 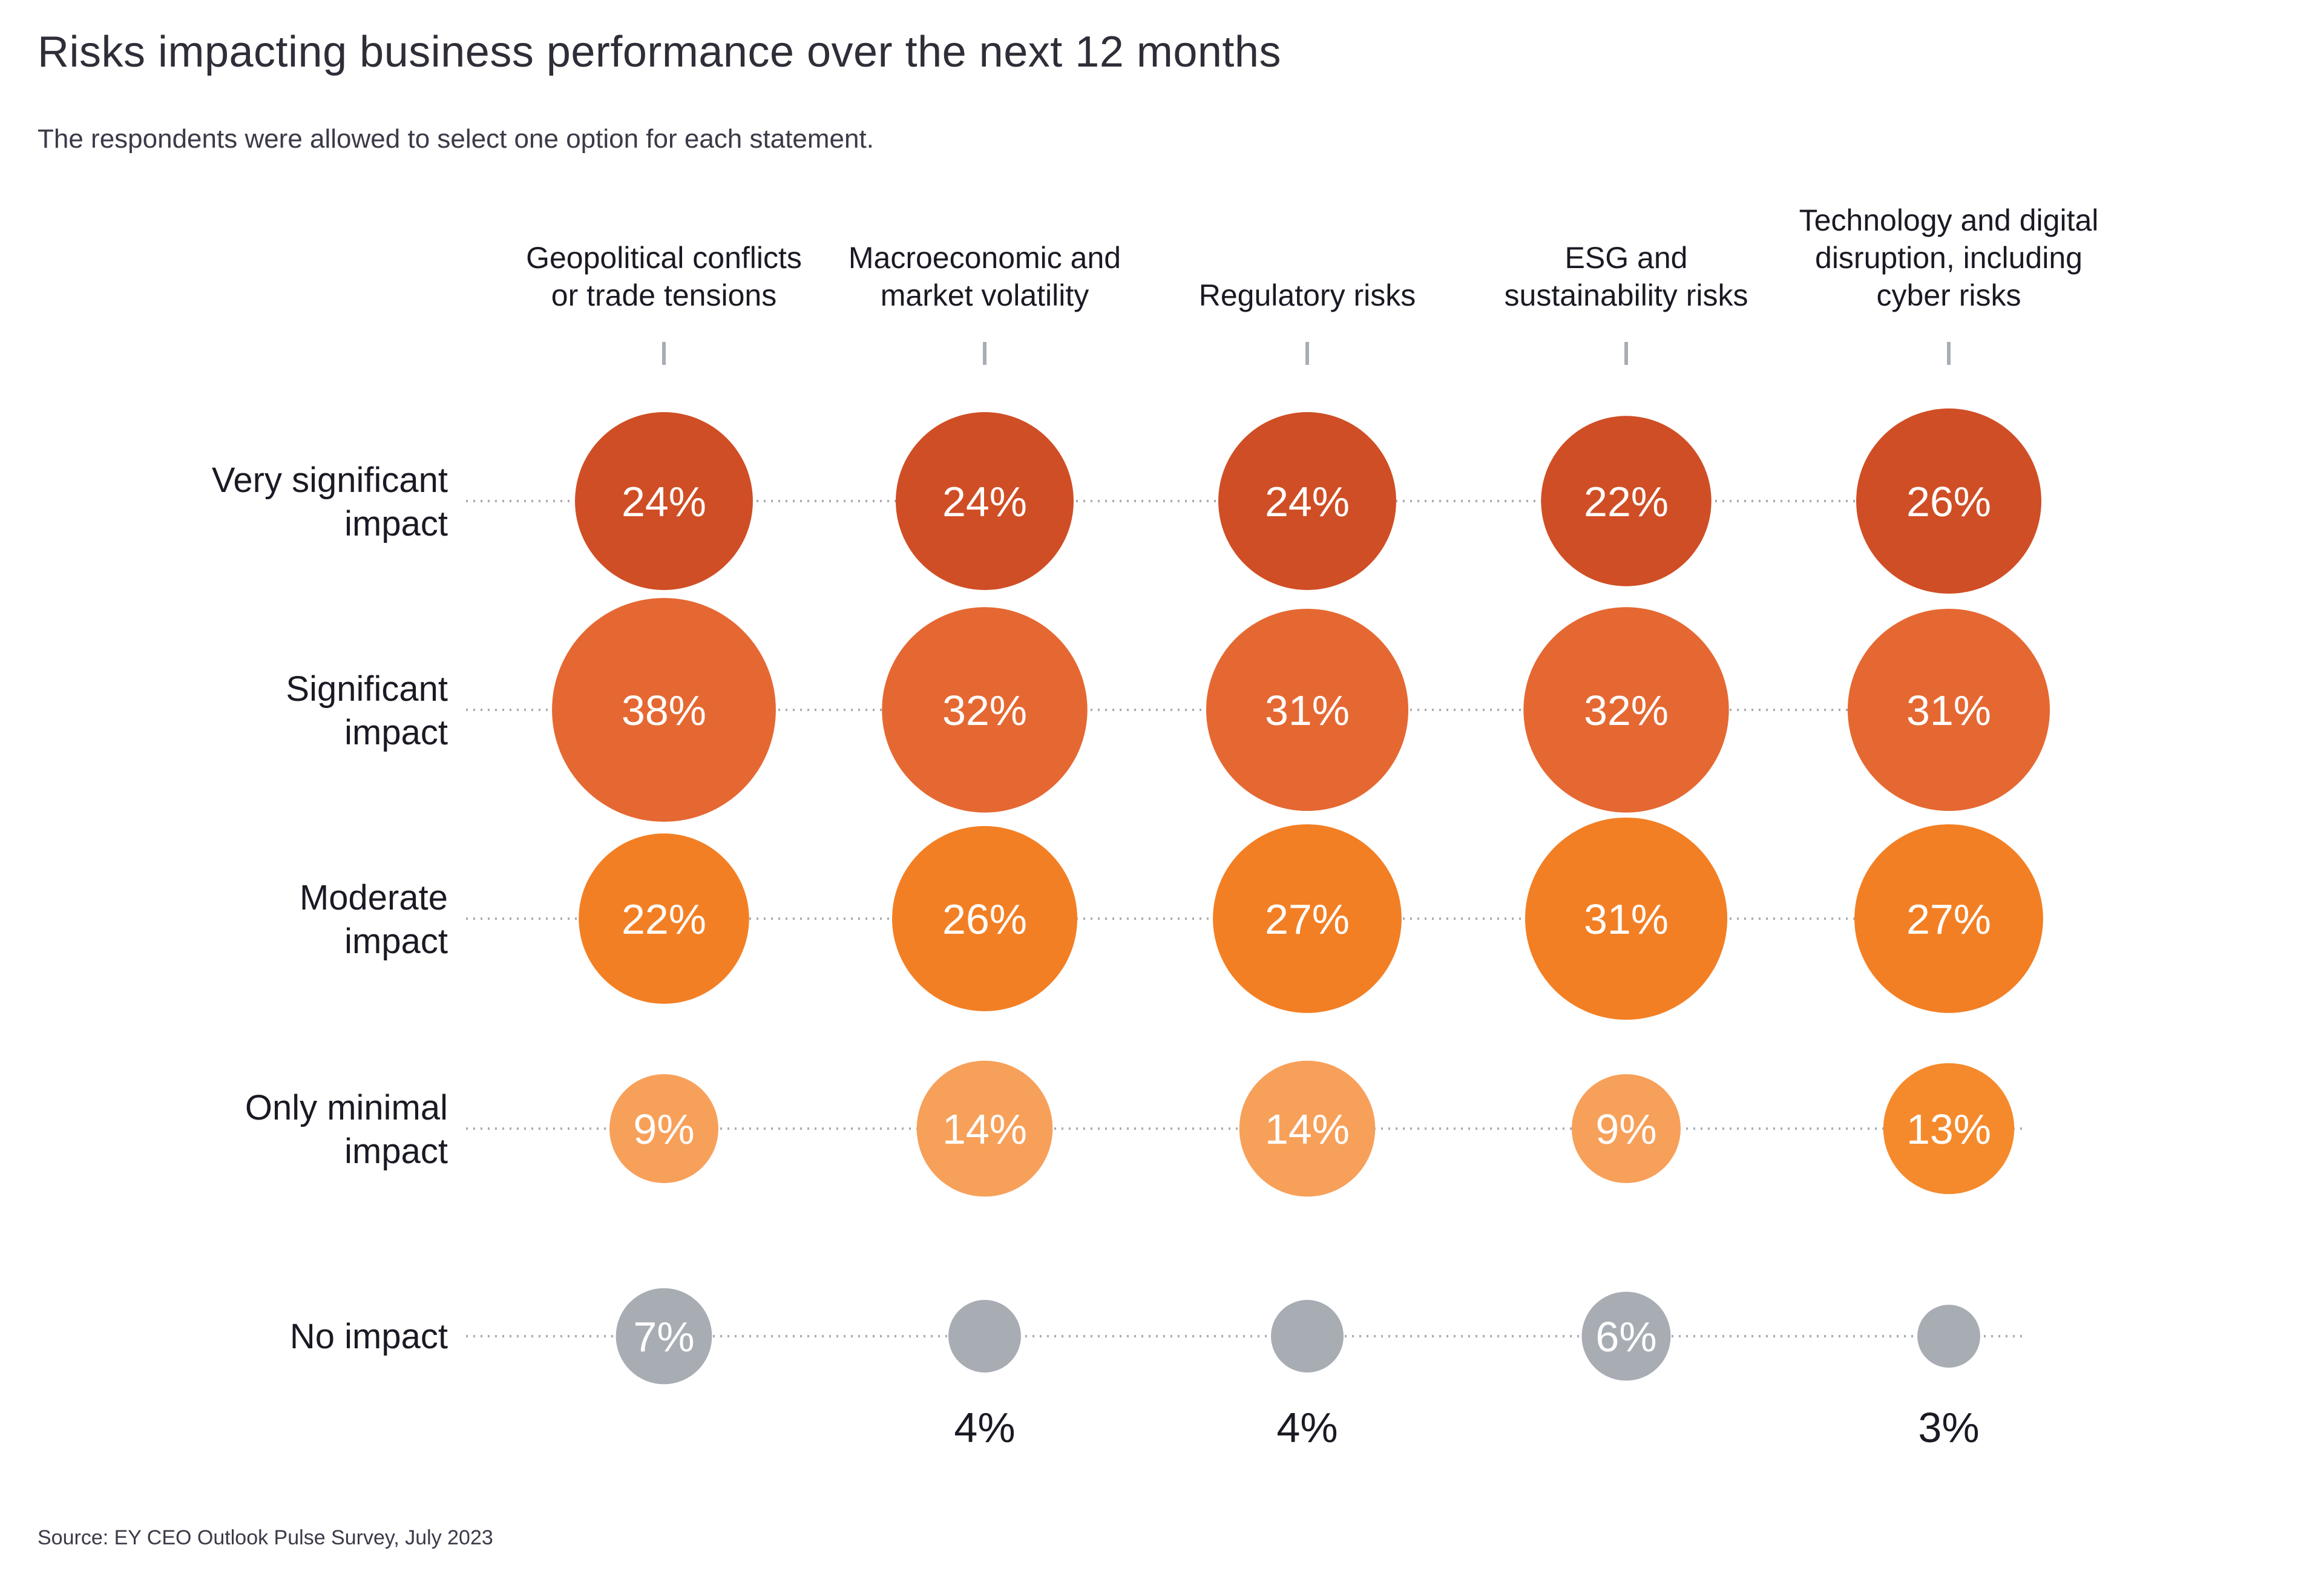 I want to click on data-label: 13%, so click(x=1948, y=1129).